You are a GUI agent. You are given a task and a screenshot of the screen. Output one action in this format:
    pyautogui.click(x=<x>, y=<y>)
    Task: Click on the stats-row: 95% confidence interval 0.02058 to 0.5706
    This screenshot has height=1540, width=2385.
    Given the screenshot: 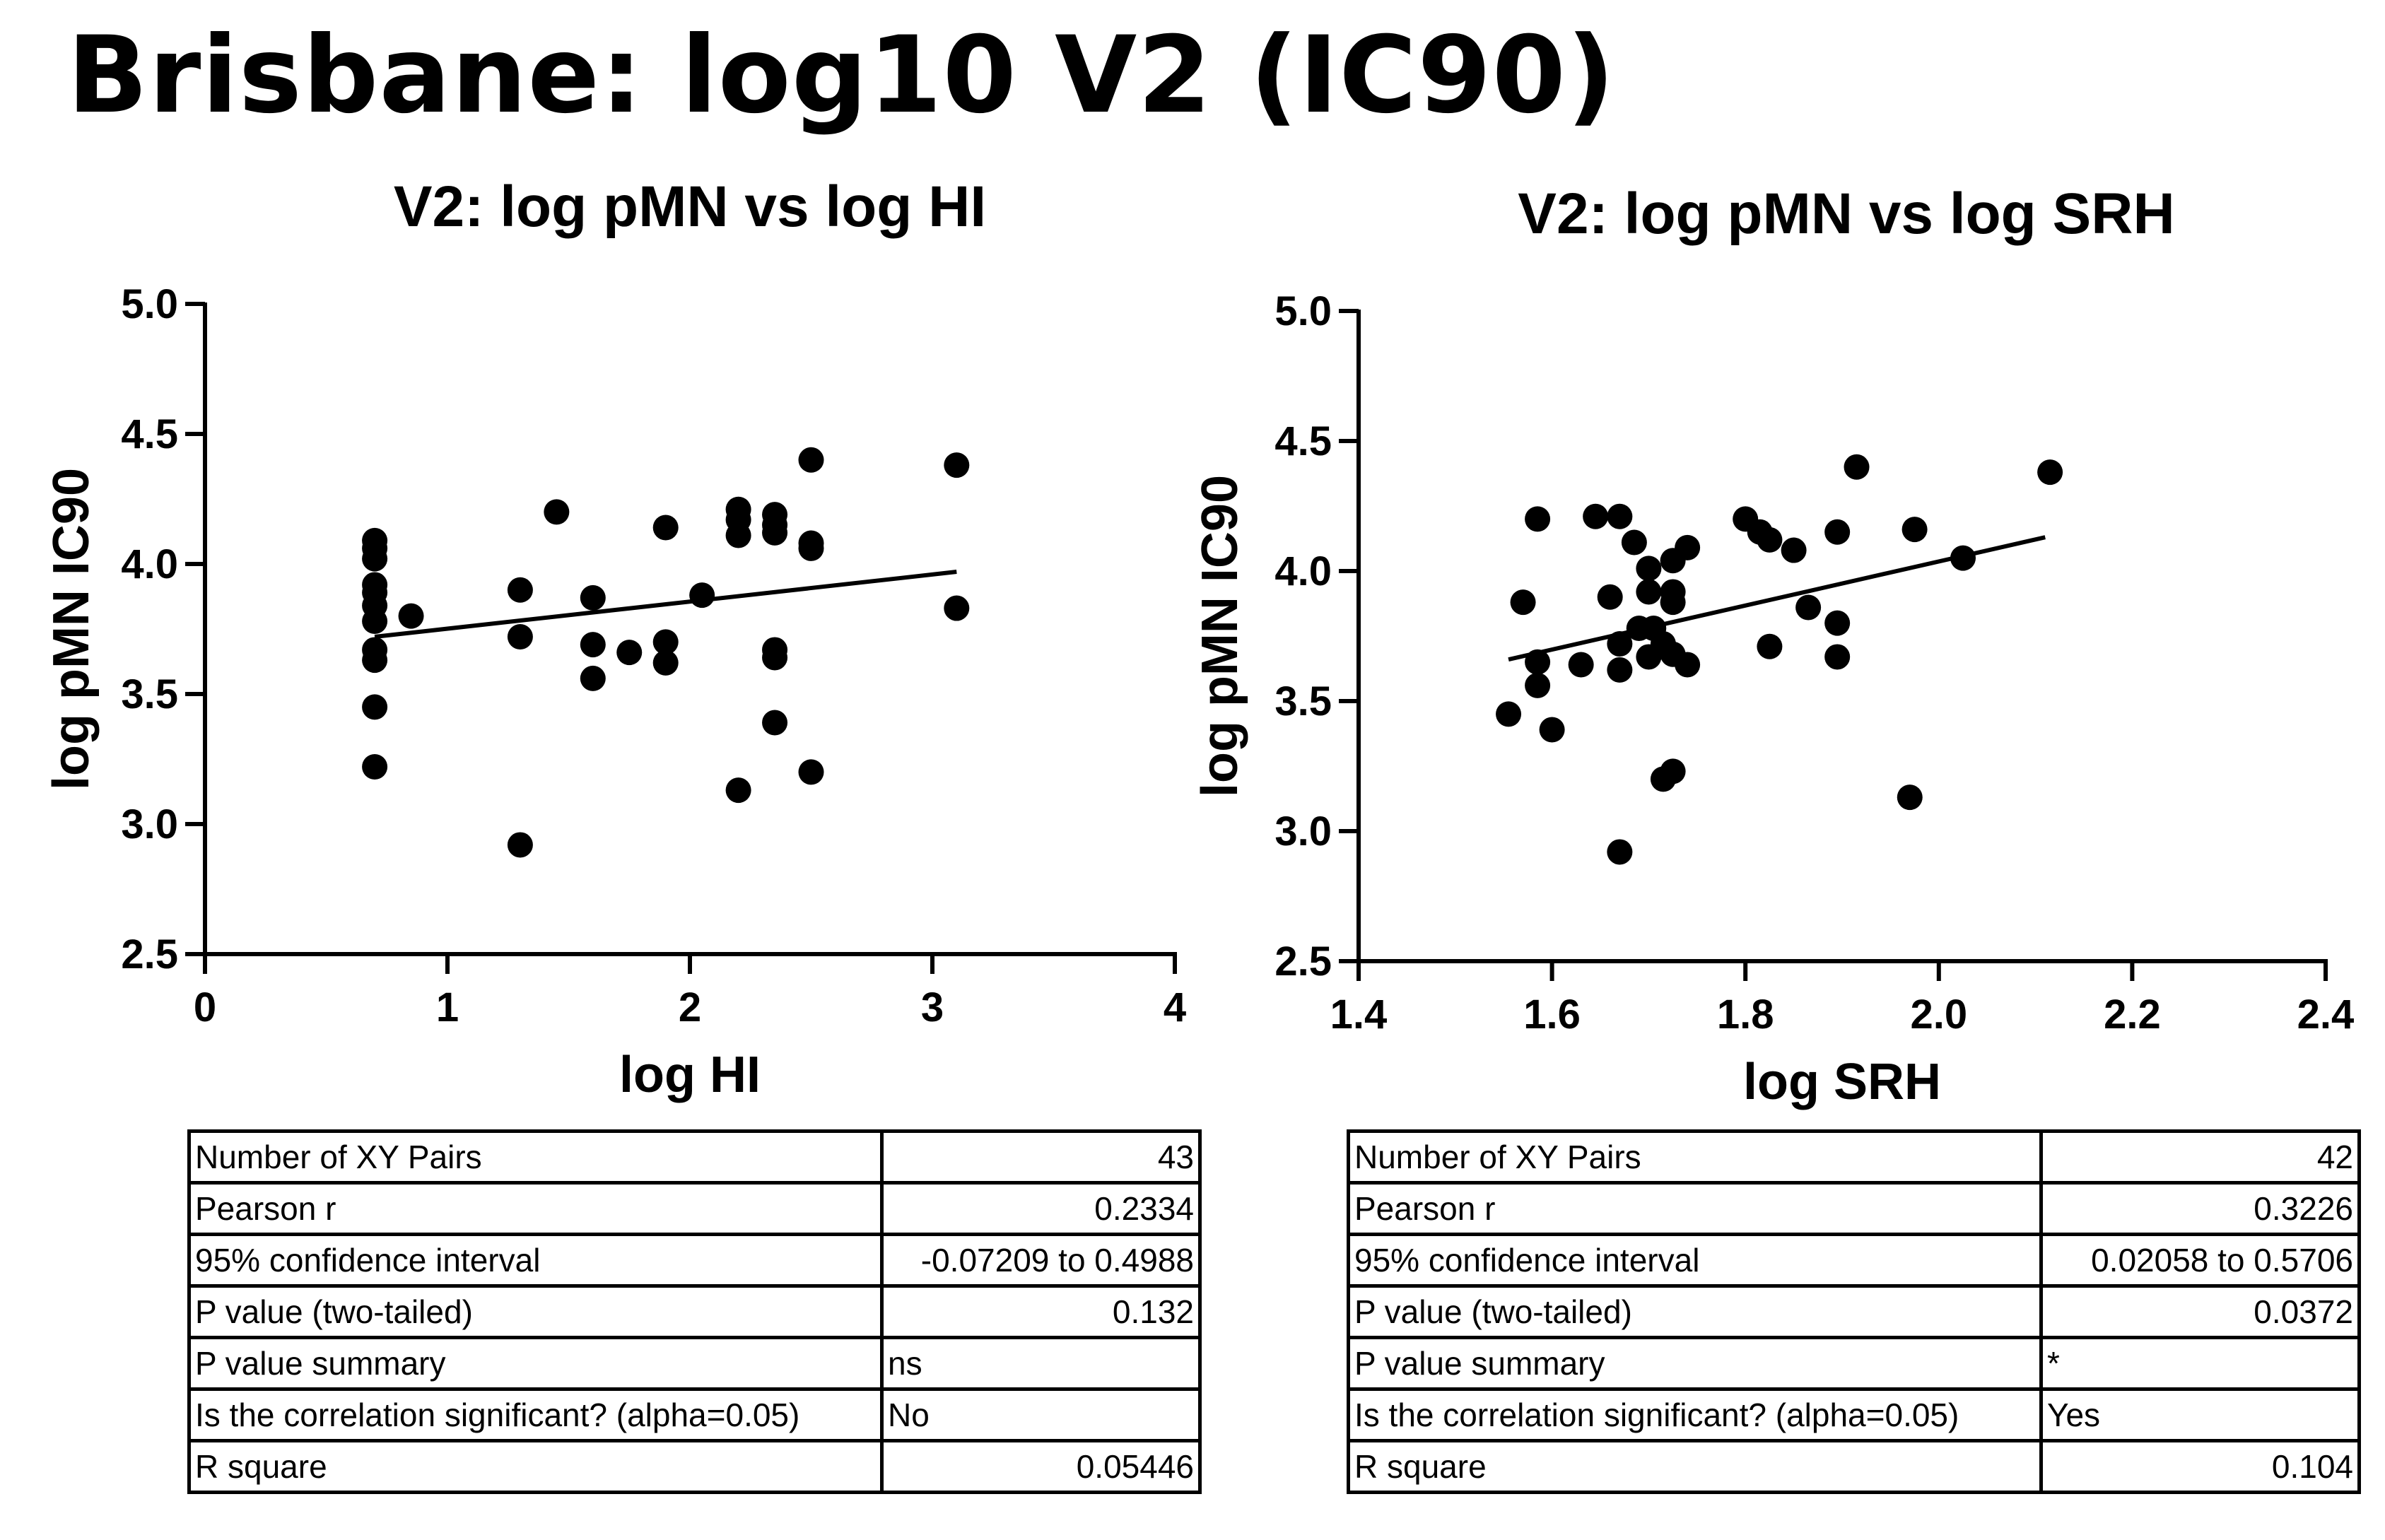 What is the action you would take?
    pyautogui.click(x=1854, y=1260)
    